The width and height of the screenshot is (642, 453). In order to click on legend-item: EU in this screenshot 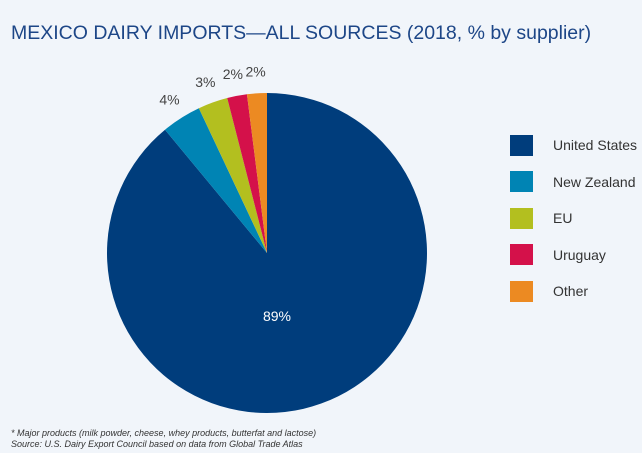, I will do `click(573, 218)`.